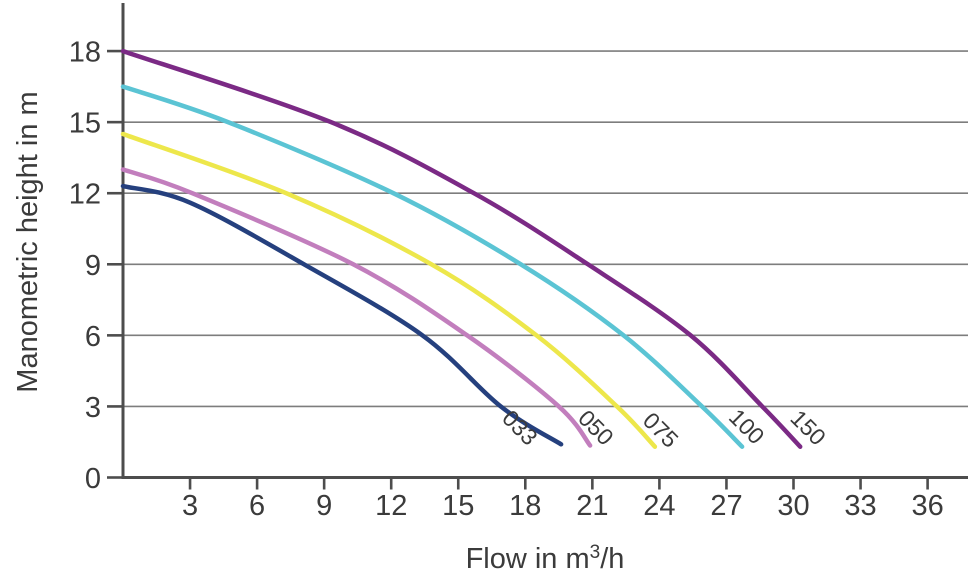 Image resolution: width=979 pixels, height=584 pixels. What do you see at coordinates (93, 337) in the screenshot?
I see `y-tick-label: 6` at bounding box center [93, 337].